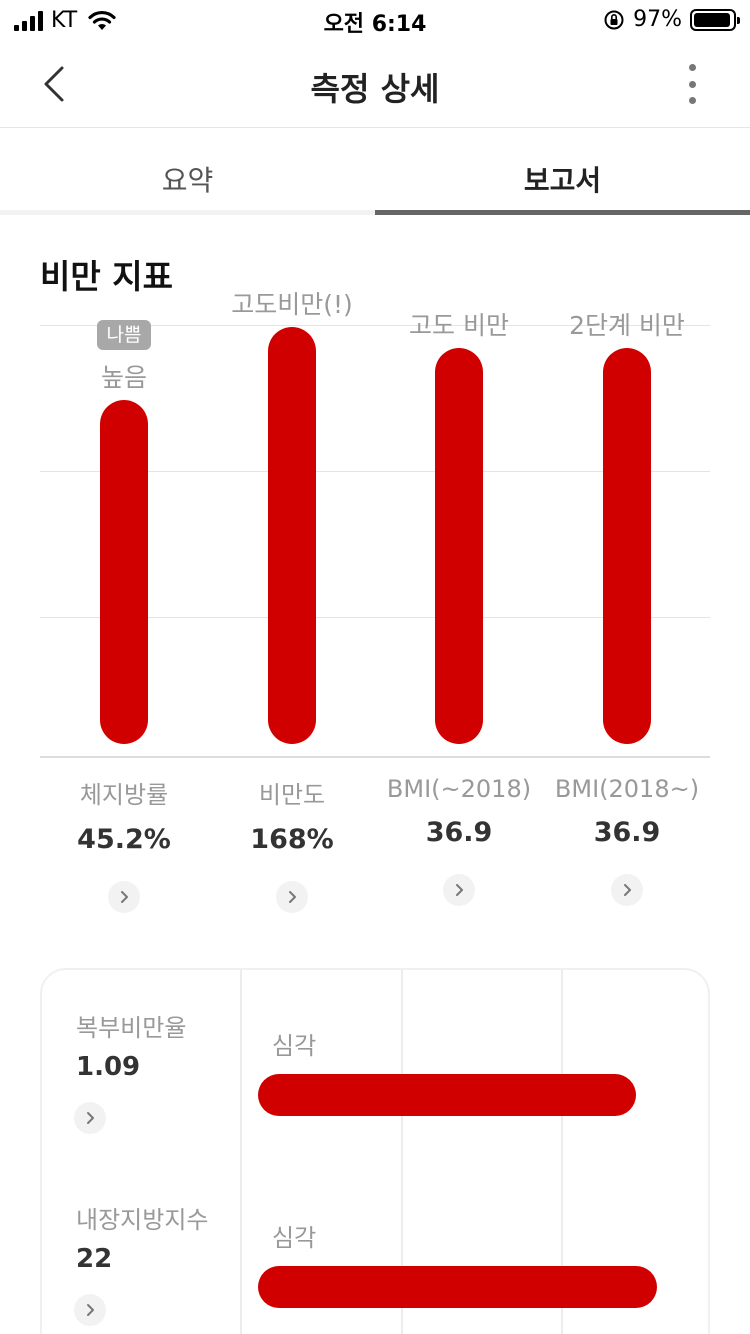  I want to click on bar-label-obesity-degree: 고도비만(!), so click(292, 304).